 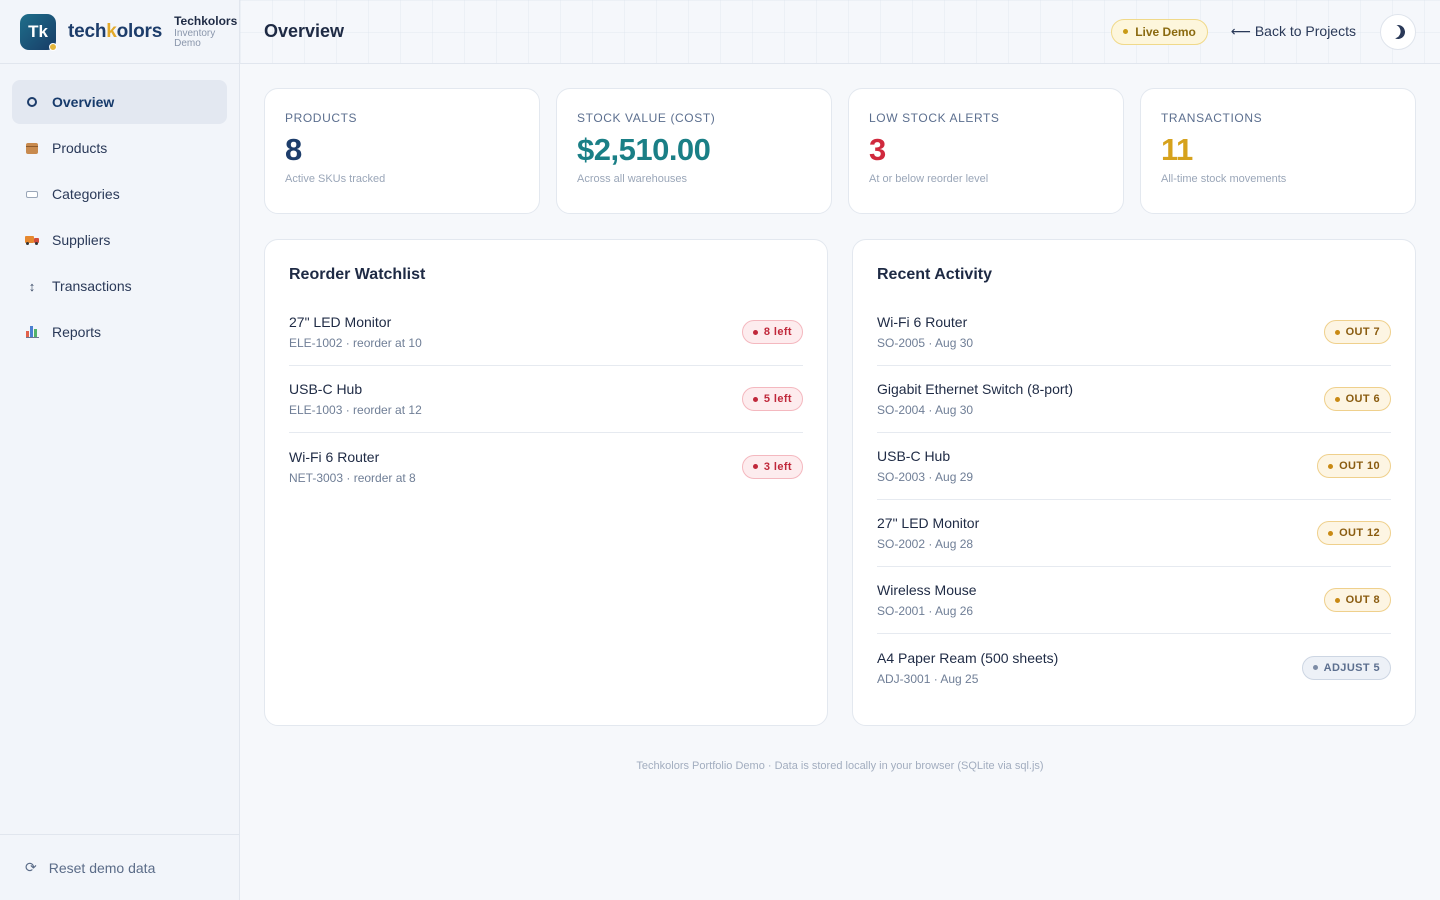 I want to click on stat-subtext: Across all warehouses, so click(x=632, y=179).